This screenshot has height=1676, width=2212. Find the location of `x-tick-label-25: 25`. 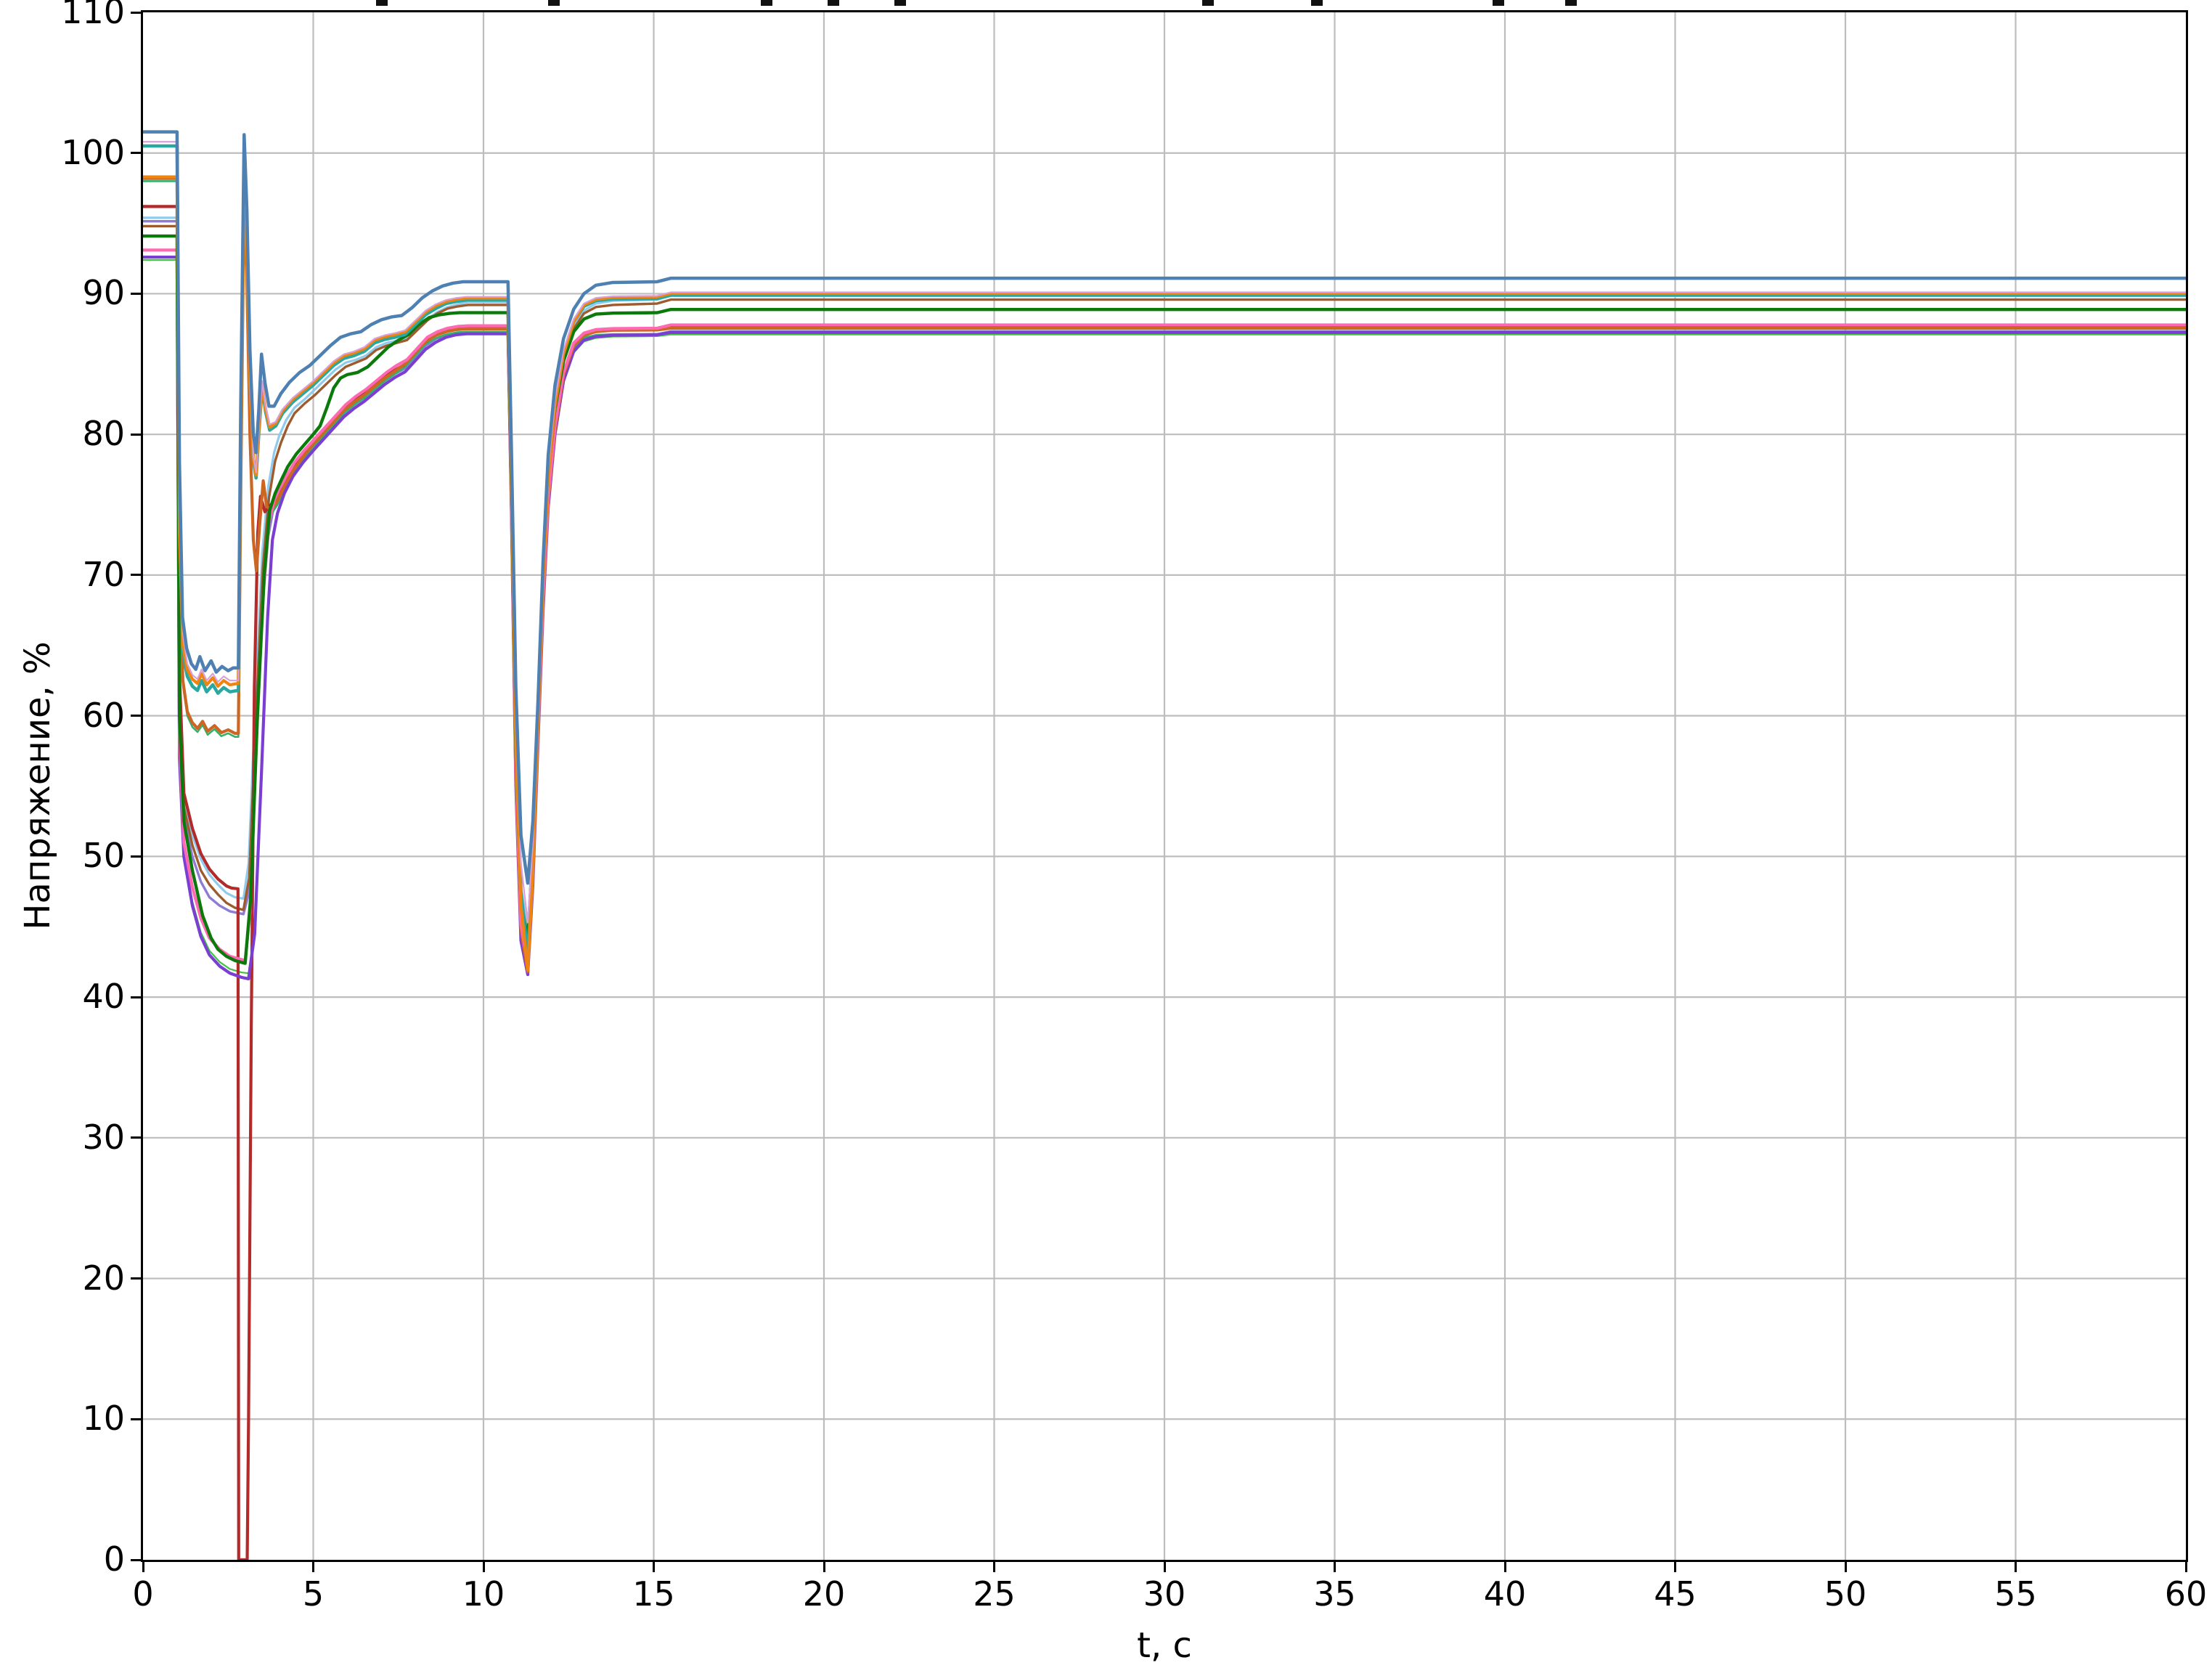

x-tick-label-25: 25 is located at coordinates (994, 1594).